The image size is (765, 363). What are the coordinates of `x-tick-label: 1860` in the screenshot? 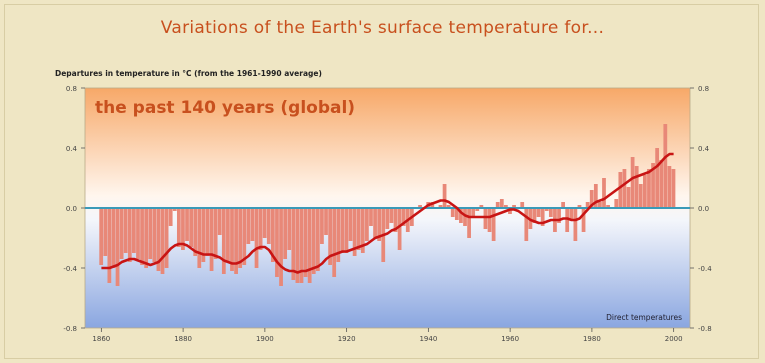 It's located at (101, 339).